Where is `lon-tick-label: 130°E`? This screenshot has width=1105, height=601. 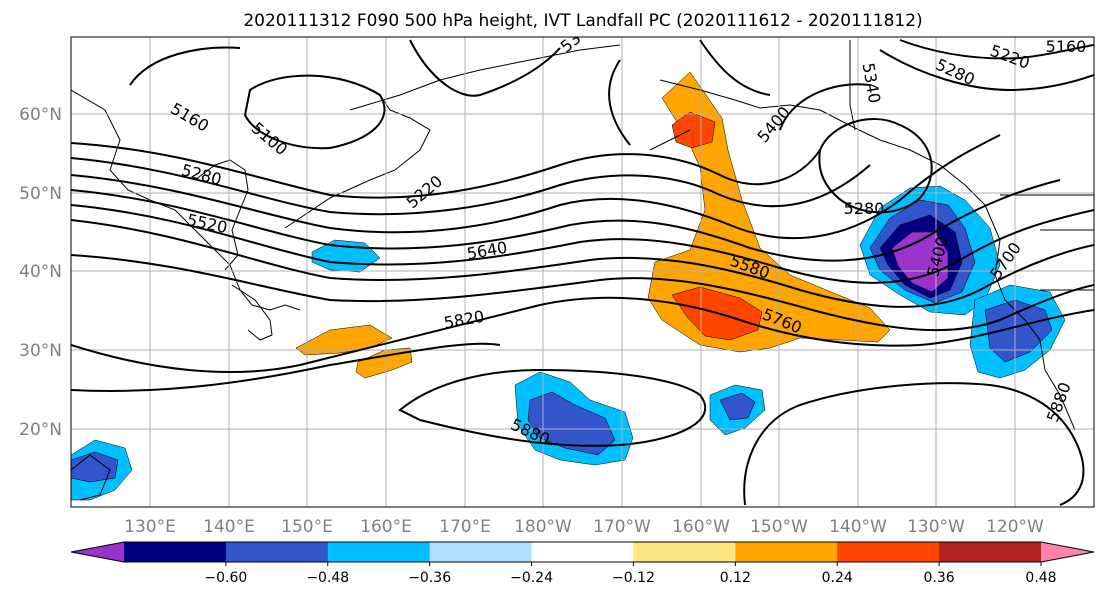 lon-tick-label: 130°E is located at coordinates (150, 527).